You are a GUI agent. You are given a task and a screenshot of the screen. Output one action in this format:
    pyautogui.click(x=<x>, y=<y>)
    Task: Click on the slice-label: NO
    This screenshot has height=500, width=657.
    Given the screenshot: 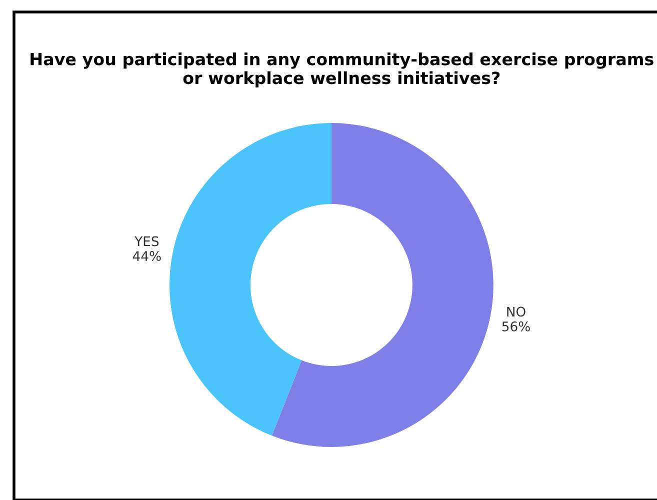 What is the action you would take?
    pyautogui.click(x=516, y=311)
    